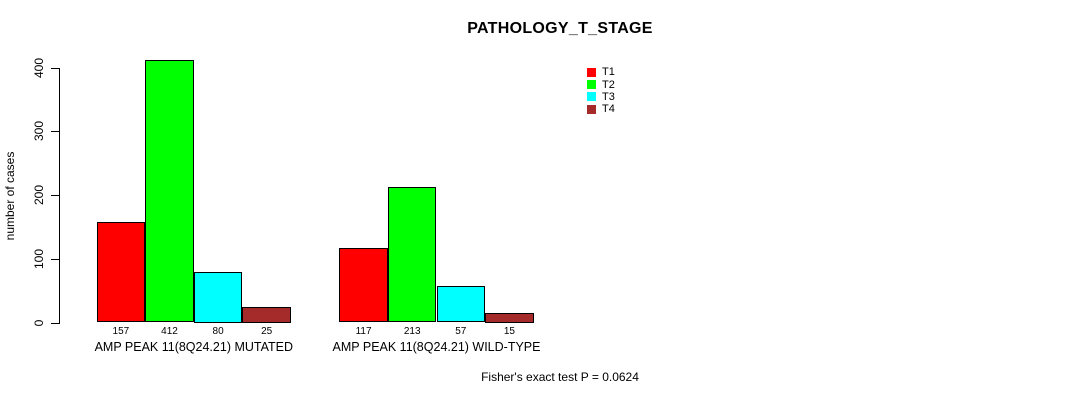 This screenshot has width=1090, height=400. Describe the element at coordinates (59, 195) in the screenshot. I see `y-axis-line` at that location.